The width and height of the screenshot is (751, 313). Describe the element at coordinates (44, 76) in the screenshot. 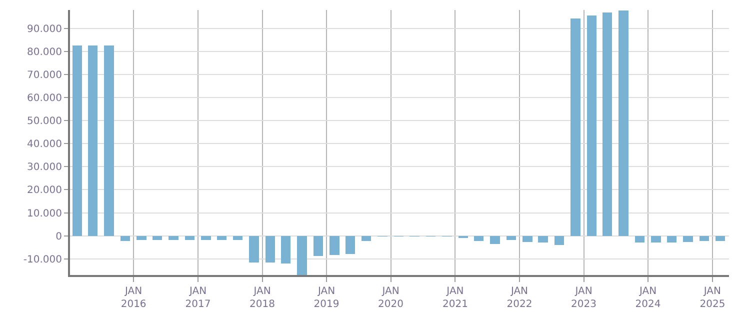

I see `y-tick-label: 70.000` at that location.